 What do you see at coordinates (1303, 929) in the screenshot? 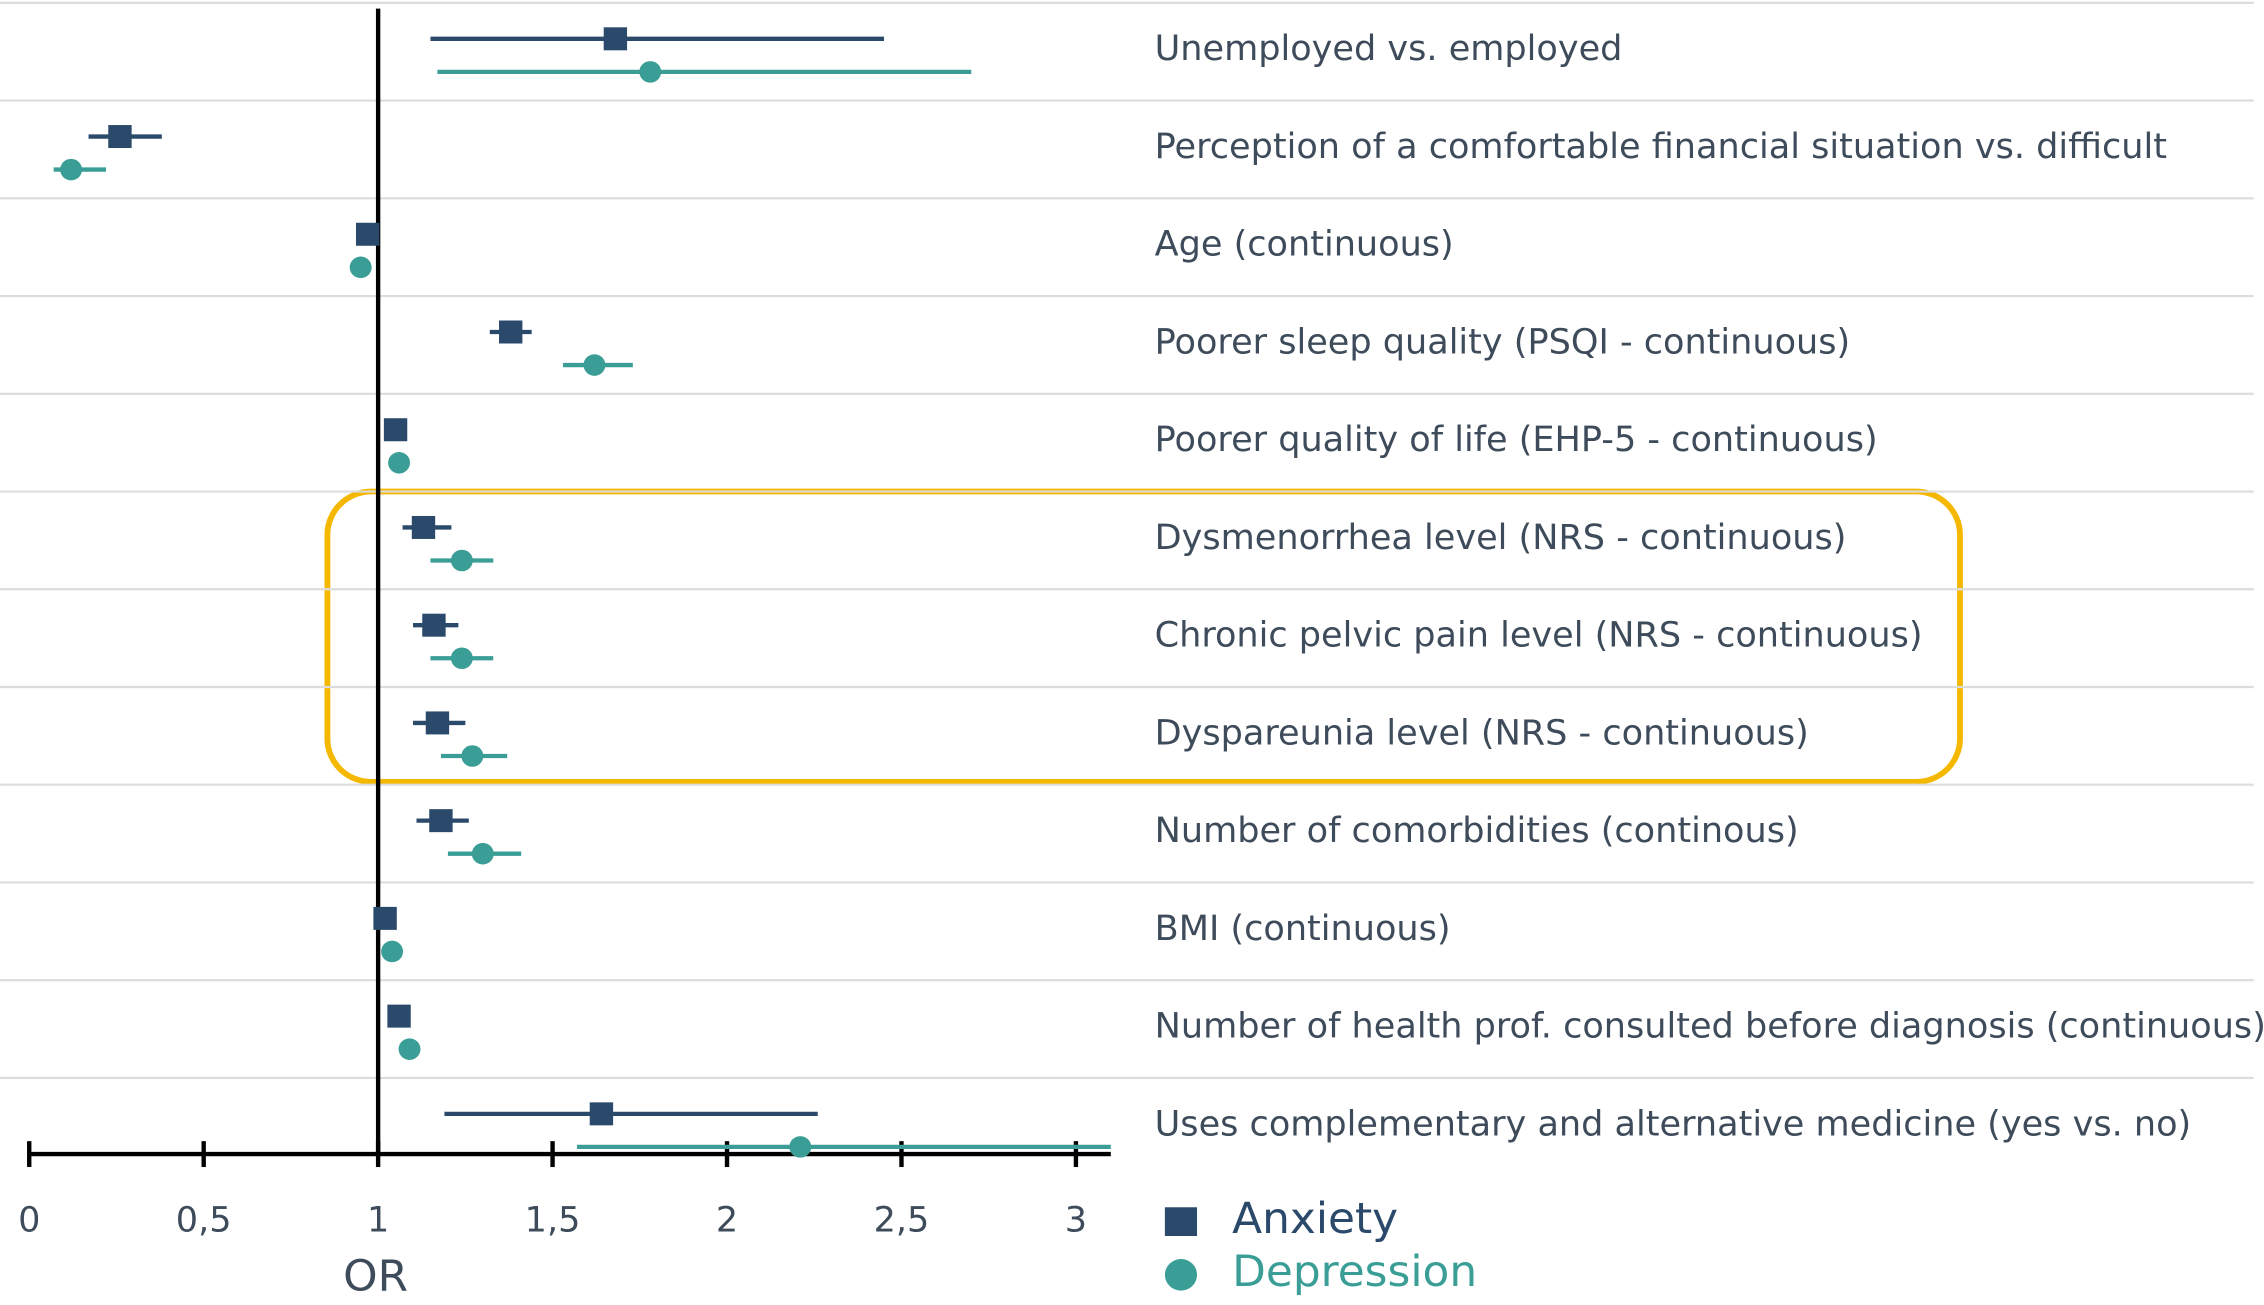
I see `row-label: BMI (continuous)` at bounding box center [1303, 929].